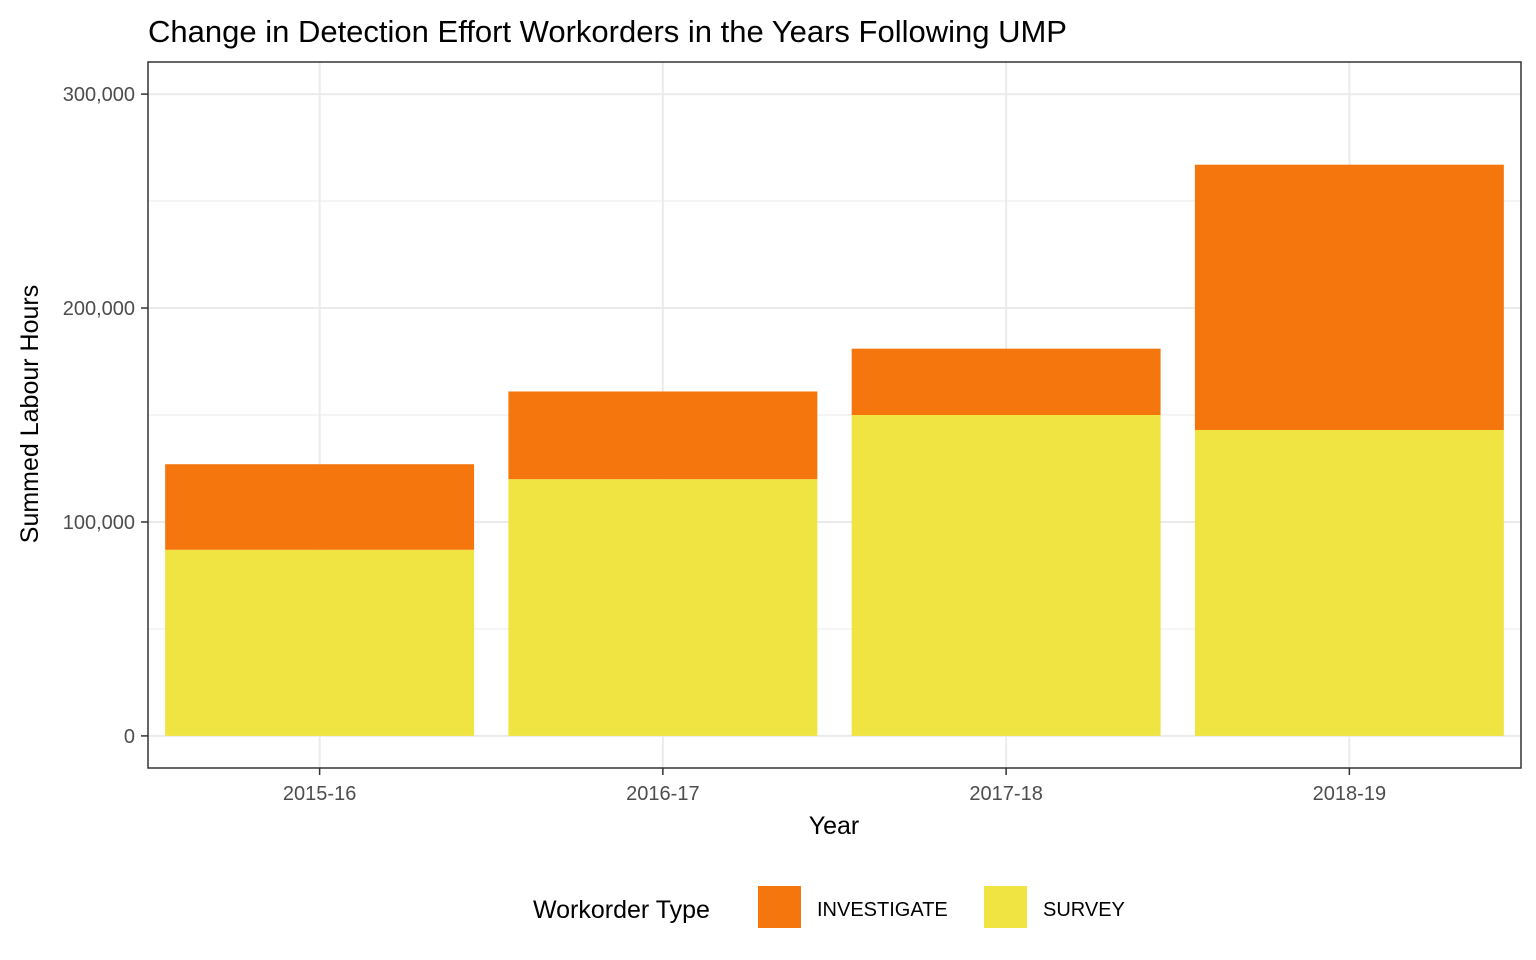 The height and width of the screenshot is (960, 1536). What do you see at coordinates (319, 794) in the screenshot?
I see `x-tick-label: 2015-16` at bounding box center [319, 794].